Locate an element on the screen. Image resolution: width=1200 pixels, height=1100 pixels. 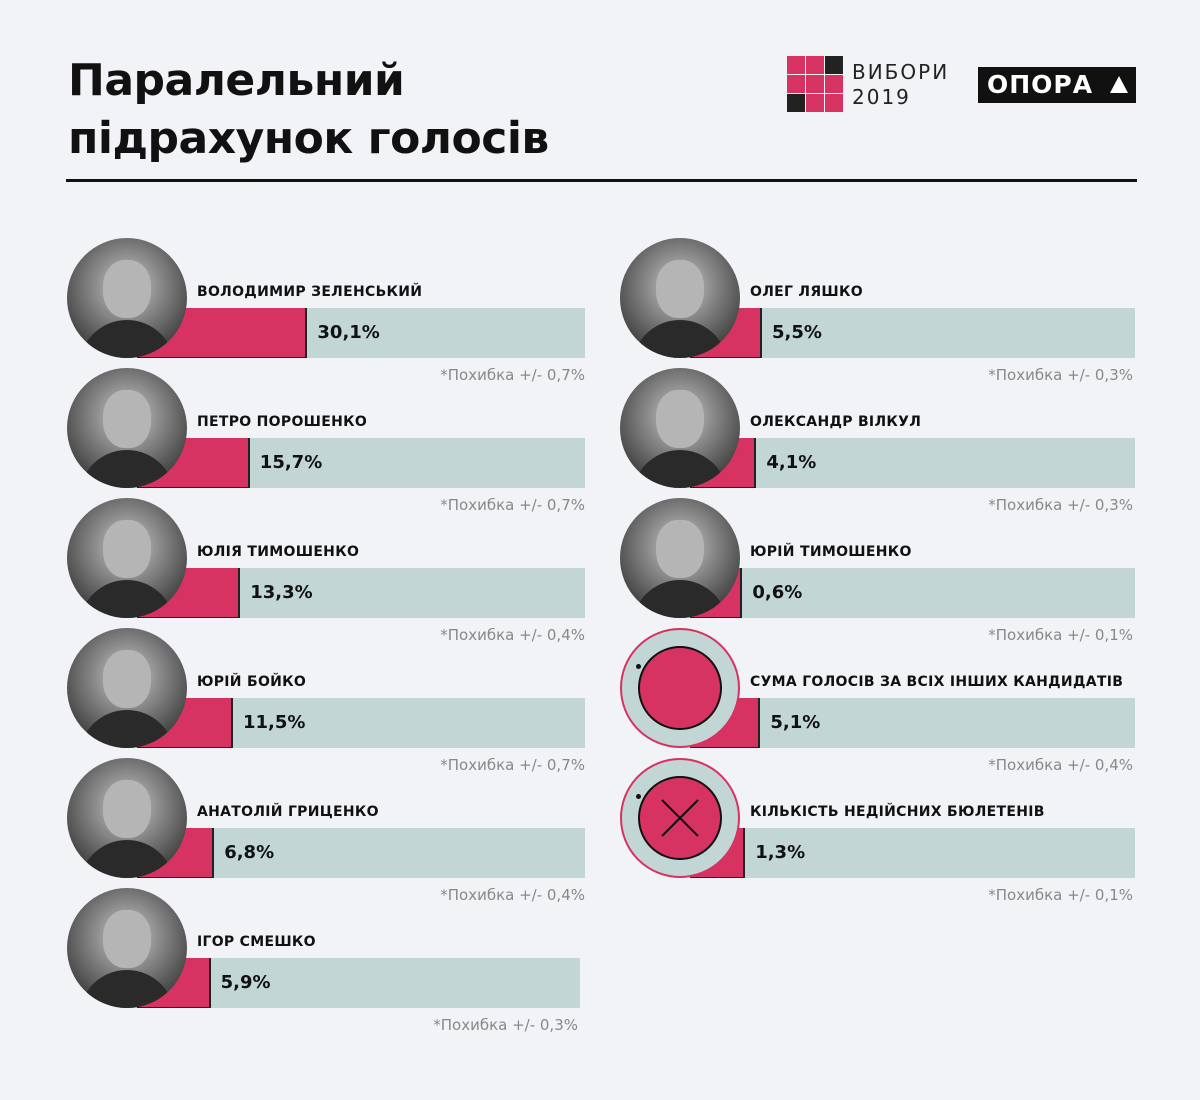
bar-row: ЮРІЙ ТИМОШЕНКО 0,6% *Похибка +/- 0,1% is located at coordinates (880, 571).